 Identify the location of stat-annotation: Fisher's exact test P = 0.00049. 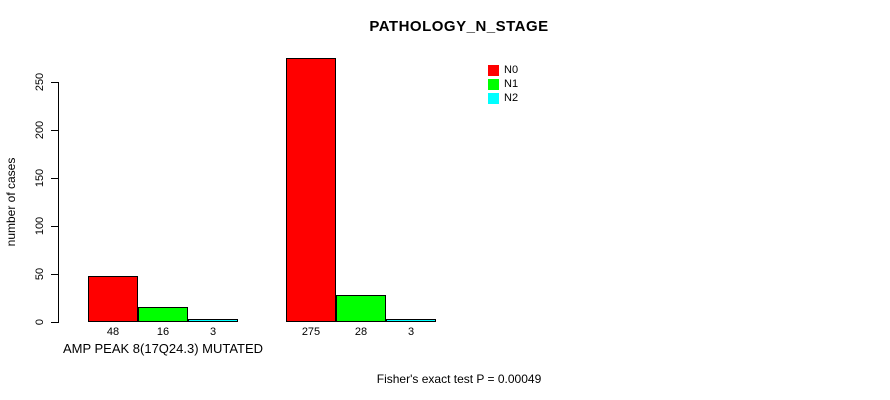
(459, 379).